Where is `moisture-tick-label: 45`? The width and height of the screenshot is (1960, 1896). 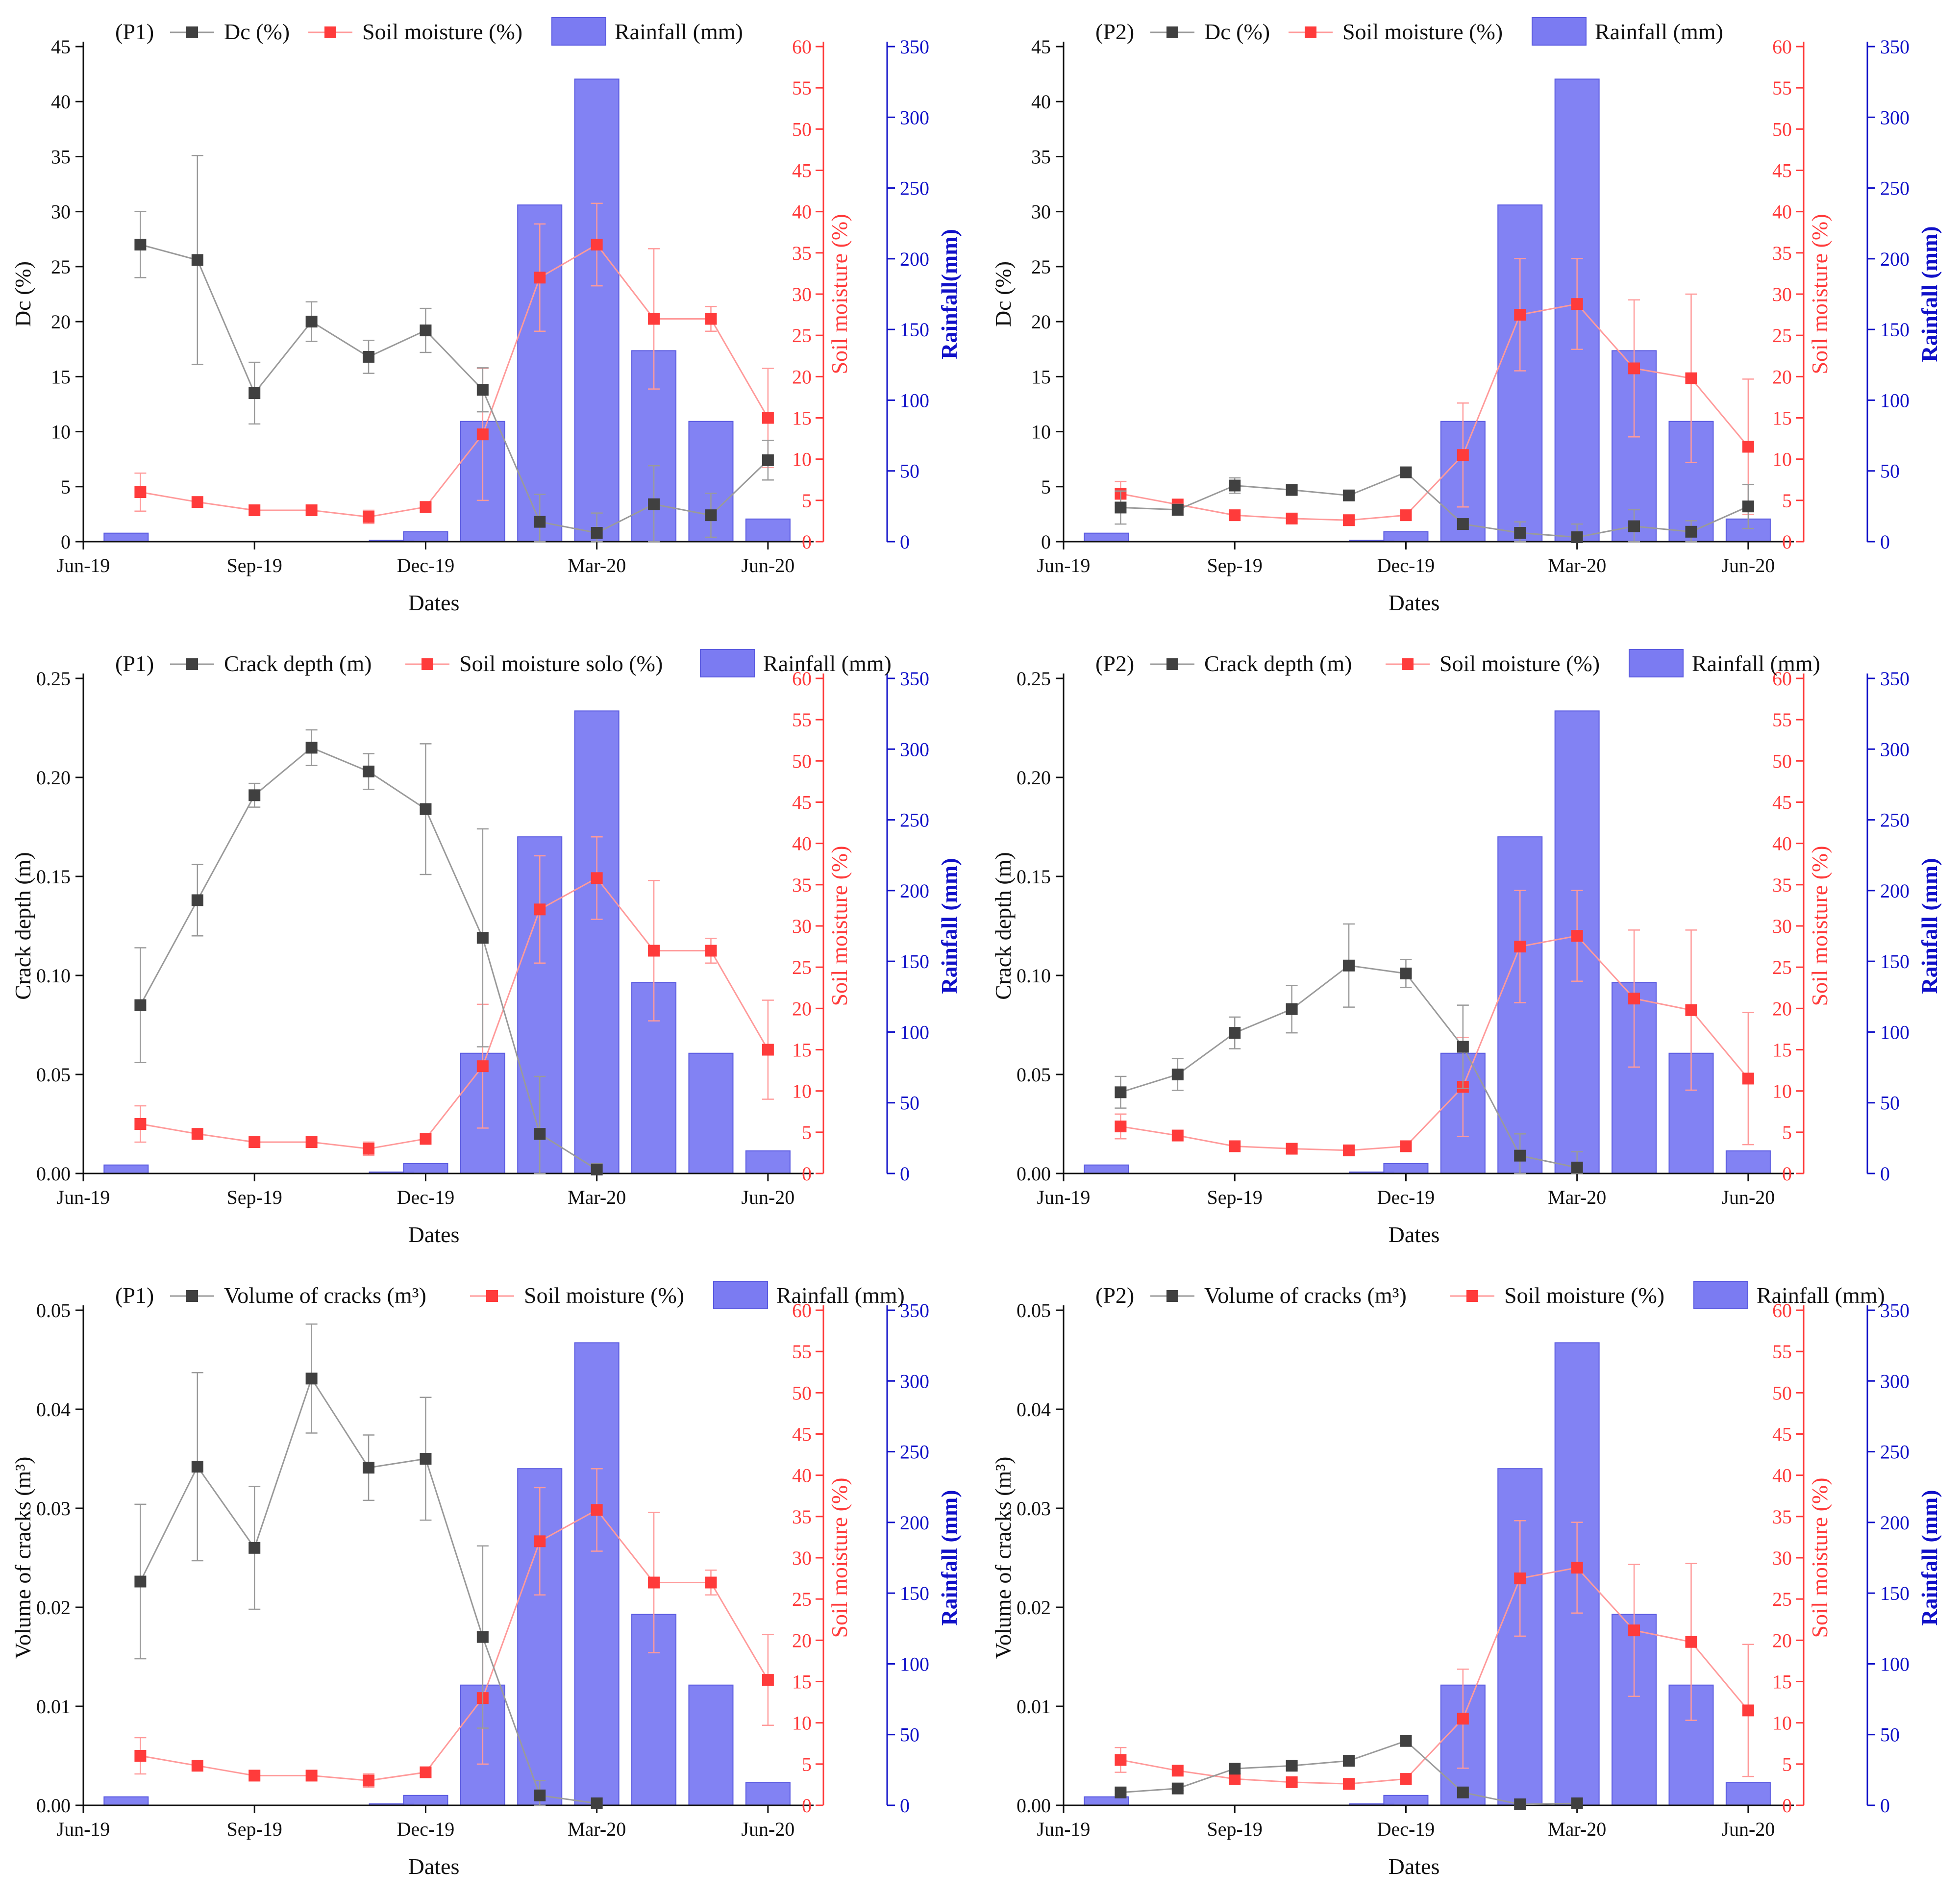
moisture-tick-label: 45 is located at coordinates (1782, 171).